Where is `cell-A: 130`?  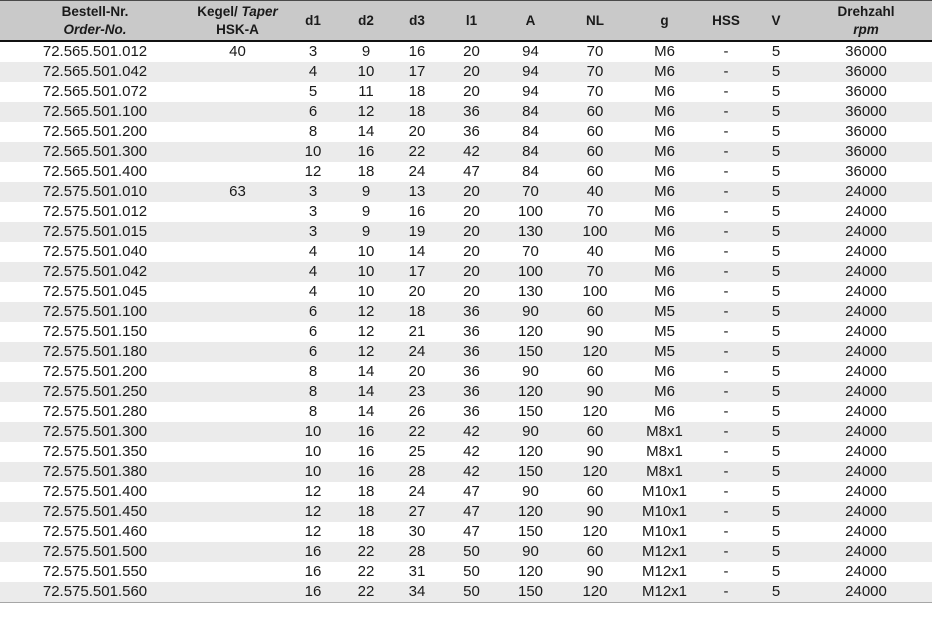
cell-A: 130 is located at coordinates (530, 291).